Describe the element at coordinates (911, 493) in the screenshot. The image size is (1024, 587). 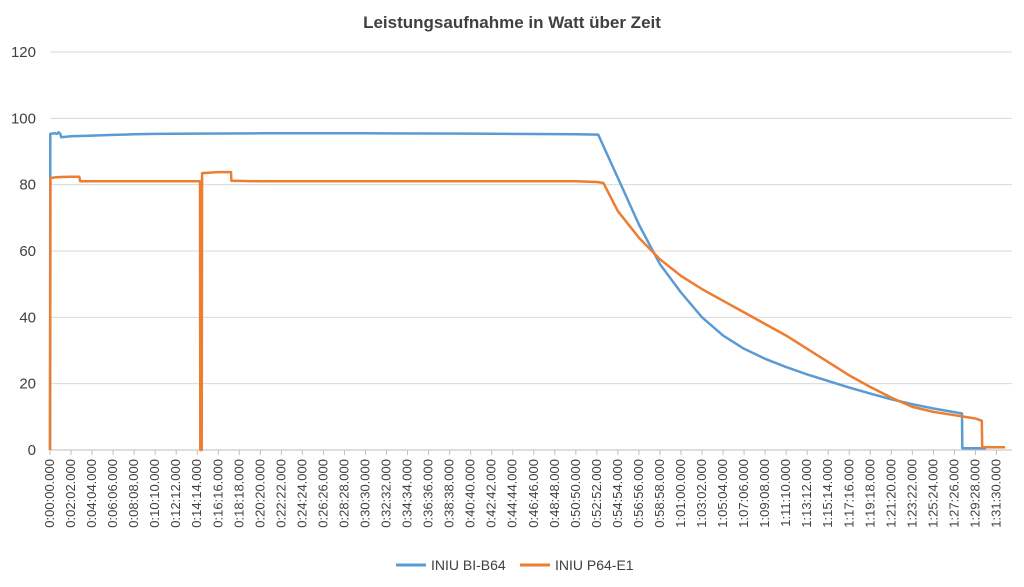
I see `x-tick-label: 1:23:22.000` at that location.